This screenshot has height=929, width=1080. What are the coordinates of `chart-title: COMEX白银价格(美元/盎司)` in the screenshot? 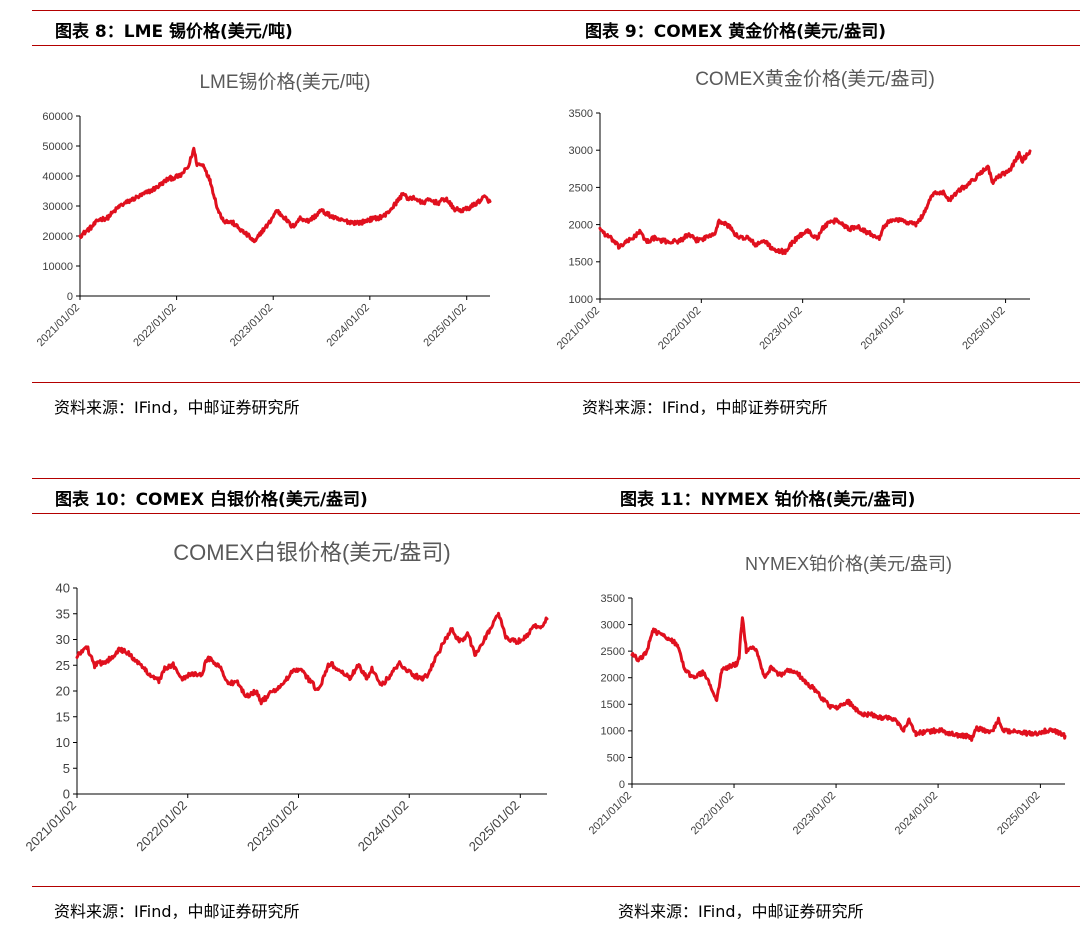 It's located at (311, 552).